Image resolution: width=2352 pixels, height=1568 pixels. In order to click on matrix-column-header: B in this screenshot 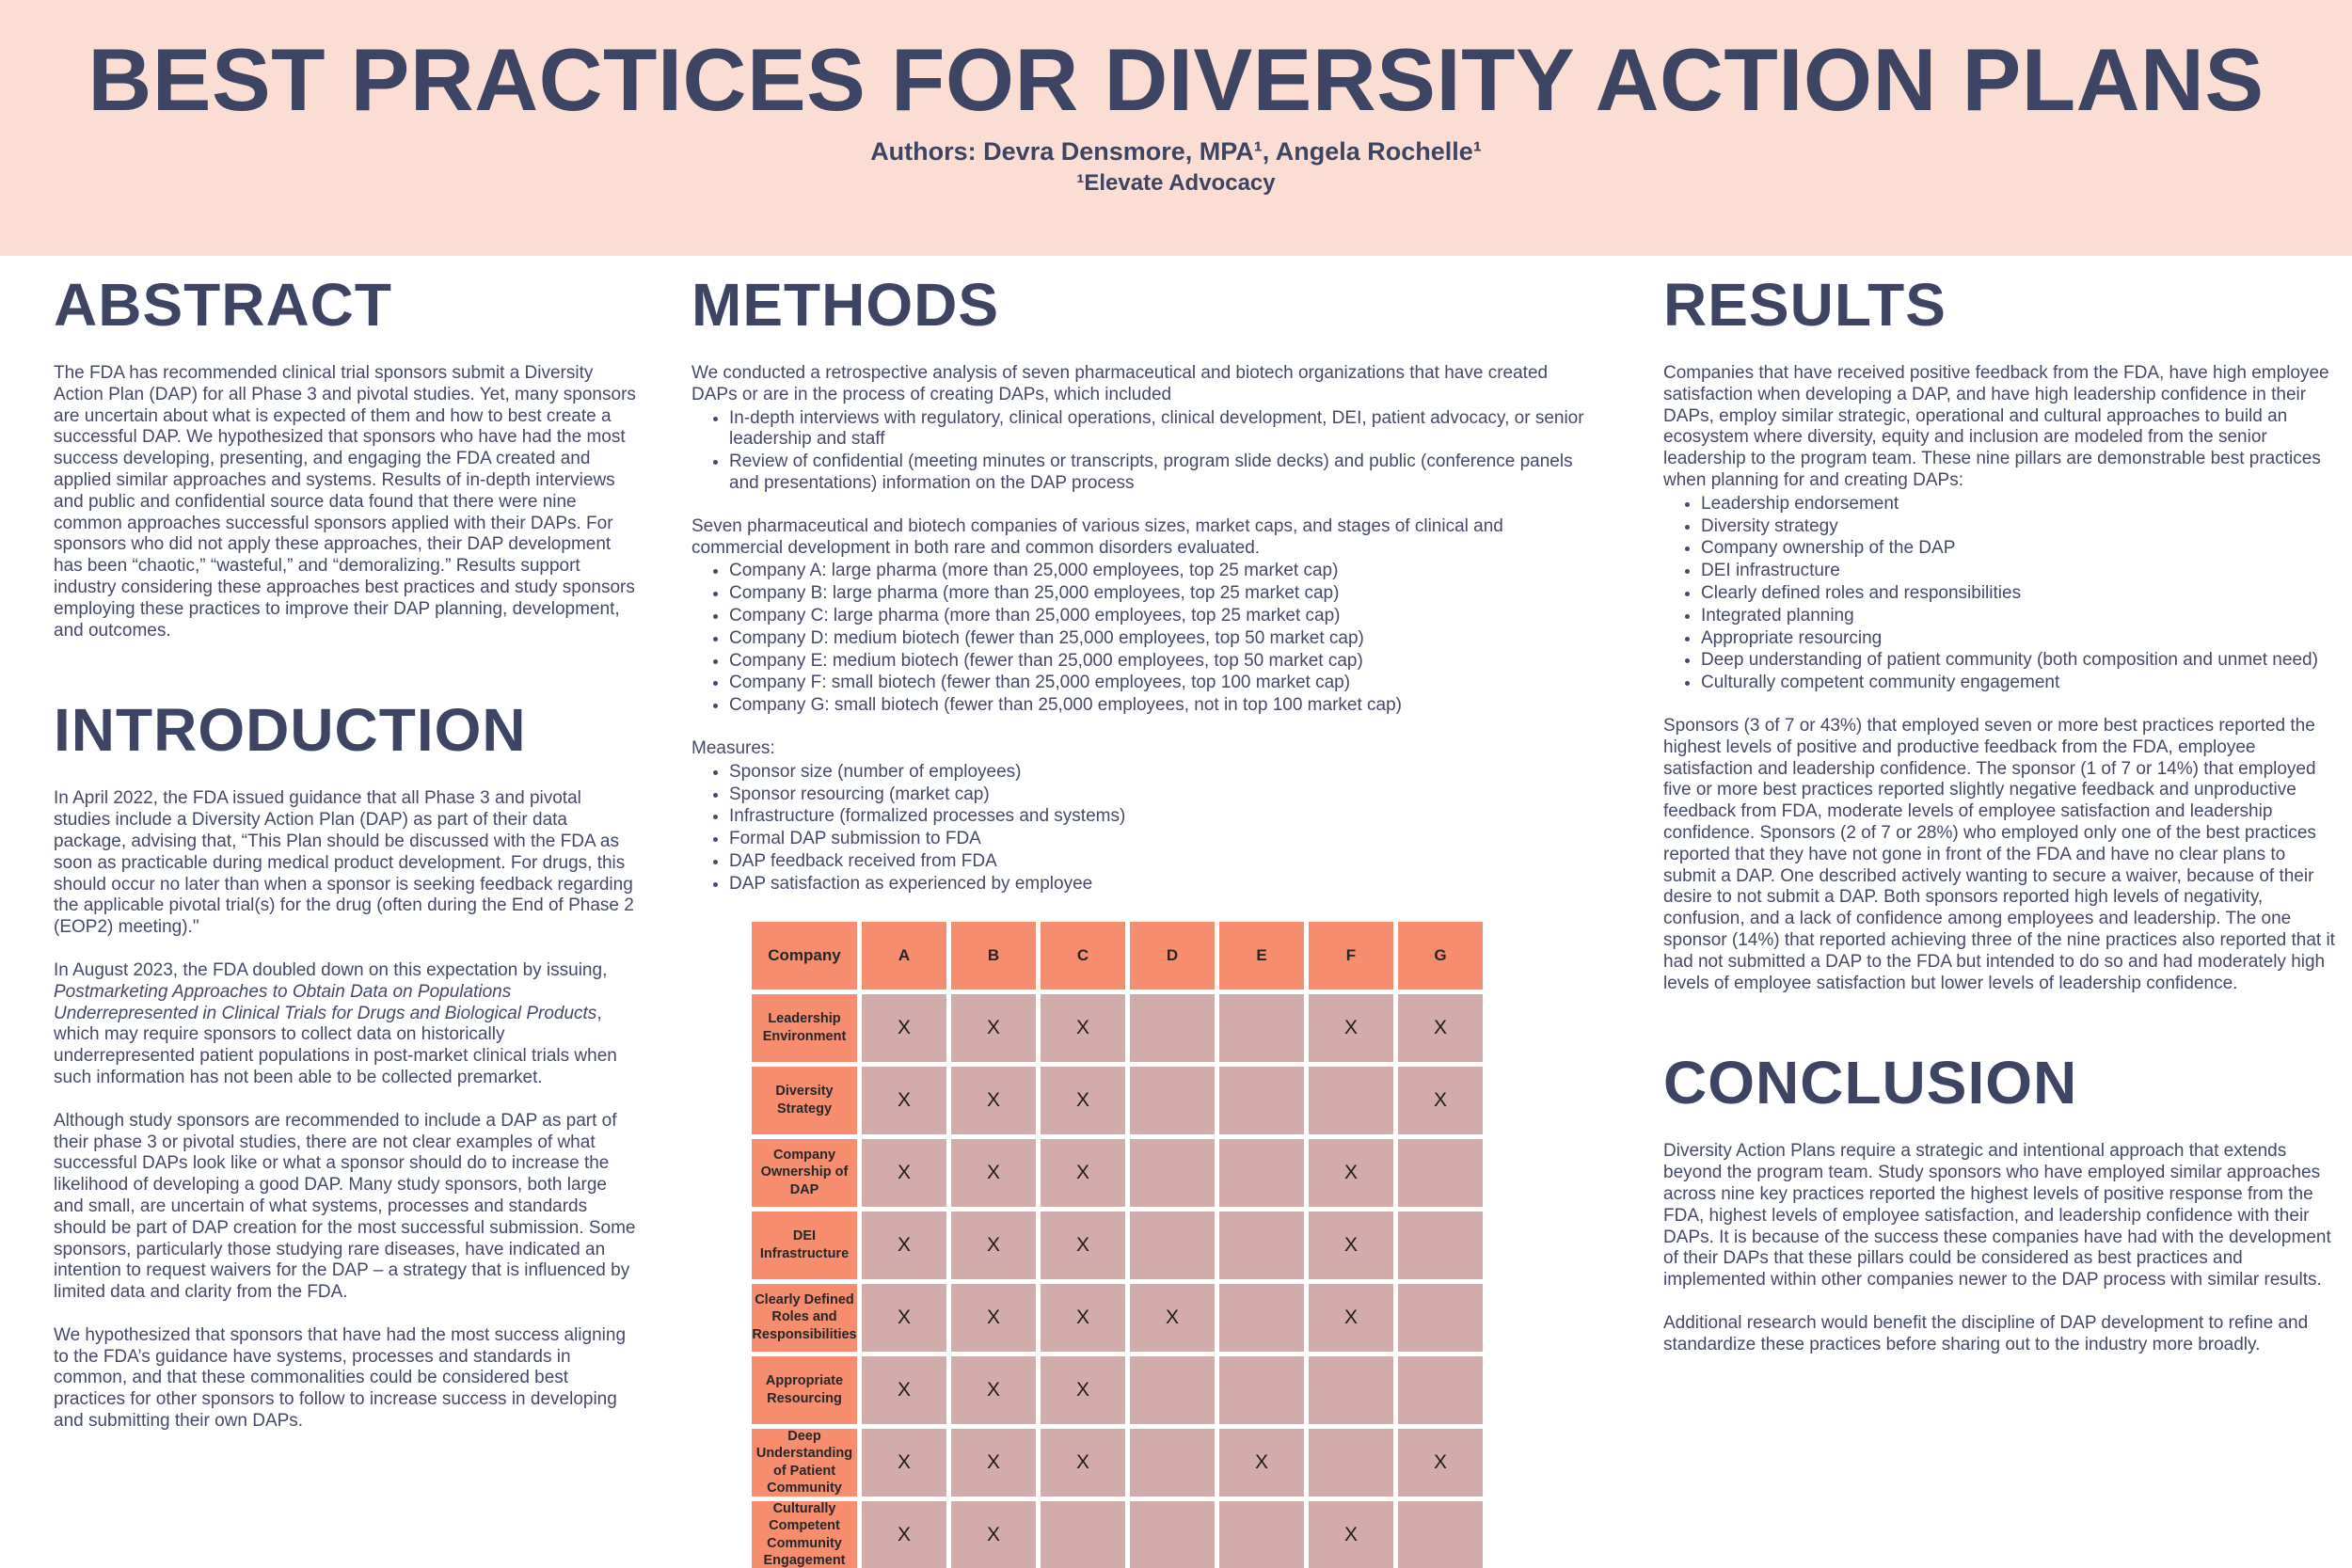, I will do `click(993, 956)`.